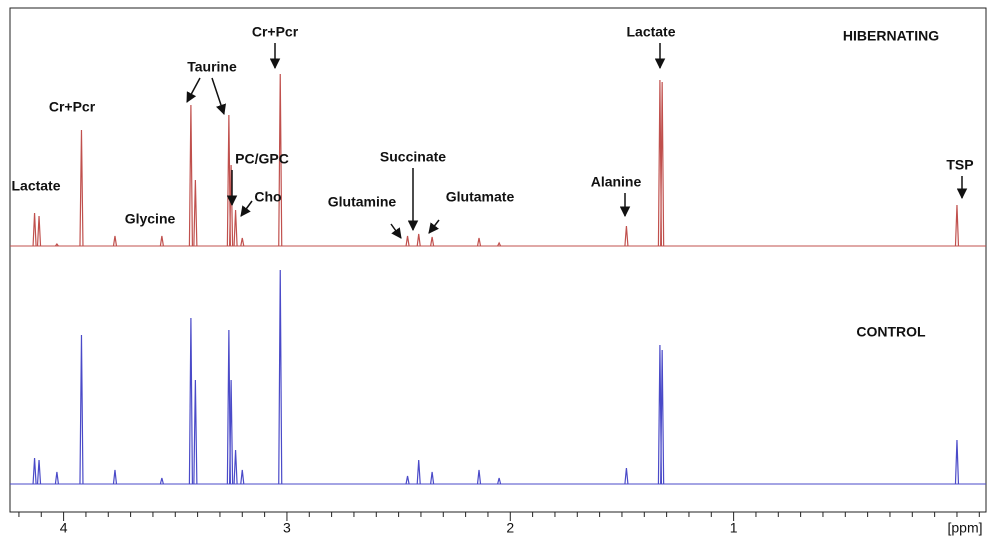 The height and width of the screenshot is (545, 990). I want to click on x-tick-label: 1, so click(734, 528).